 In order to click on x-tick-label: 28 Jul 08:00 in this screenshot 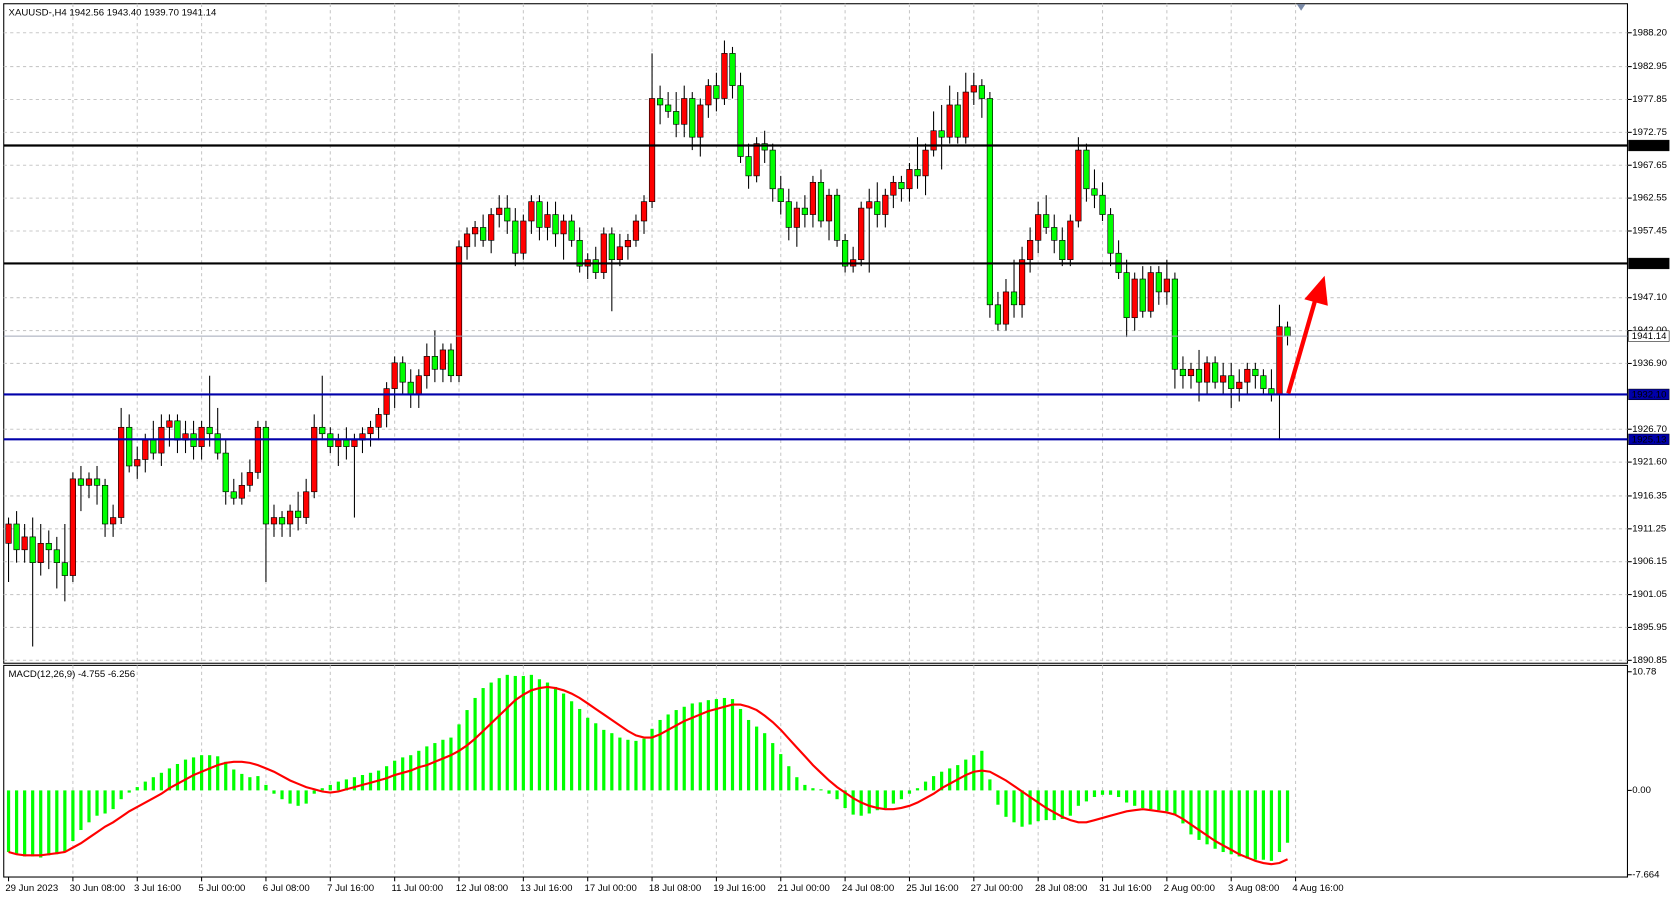, I will do `click(1061, 888)`.